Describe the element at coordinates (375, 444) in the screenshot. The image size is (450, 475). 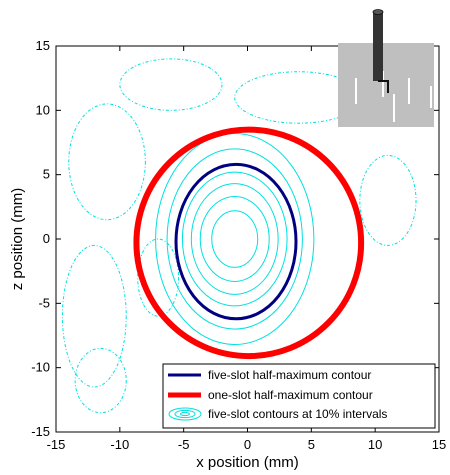
I see `x-tick-label: 10` at that location.